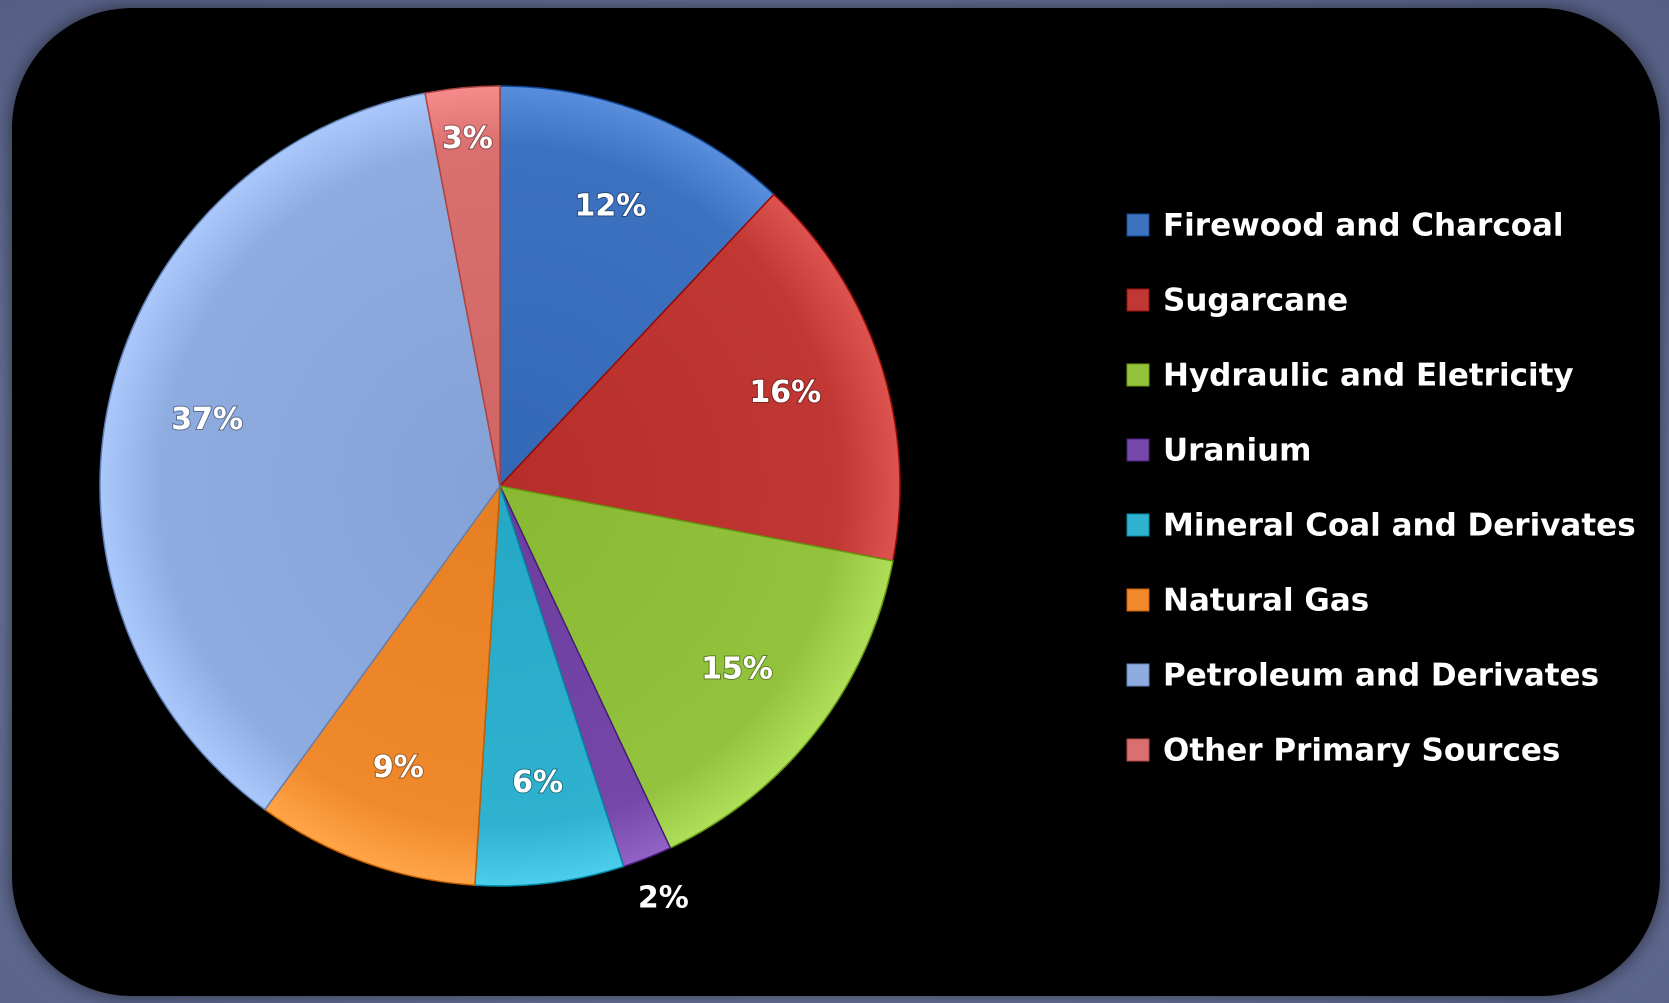 This screenshot has height=1003, width=1669. What do you see at coordinates (1138, 600) in the screenshot?
I see `legend-swatch-natural-gas` at bounding box center [1138, 600].